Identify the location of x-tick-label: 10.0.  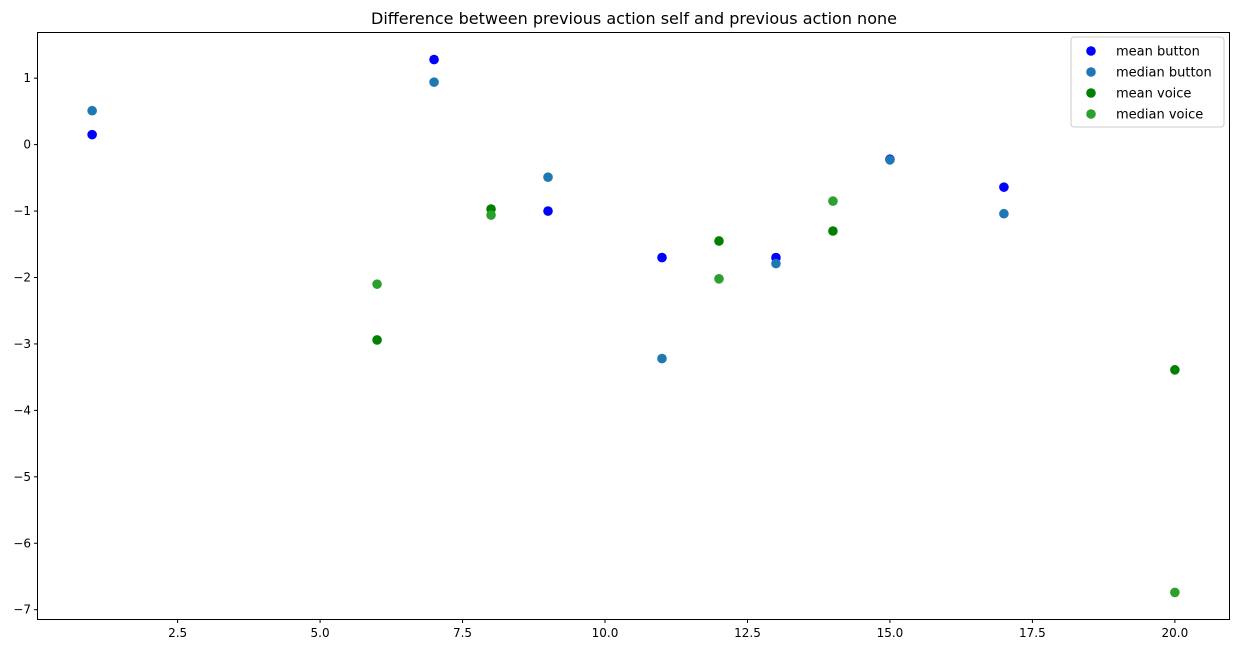
(605, 633).